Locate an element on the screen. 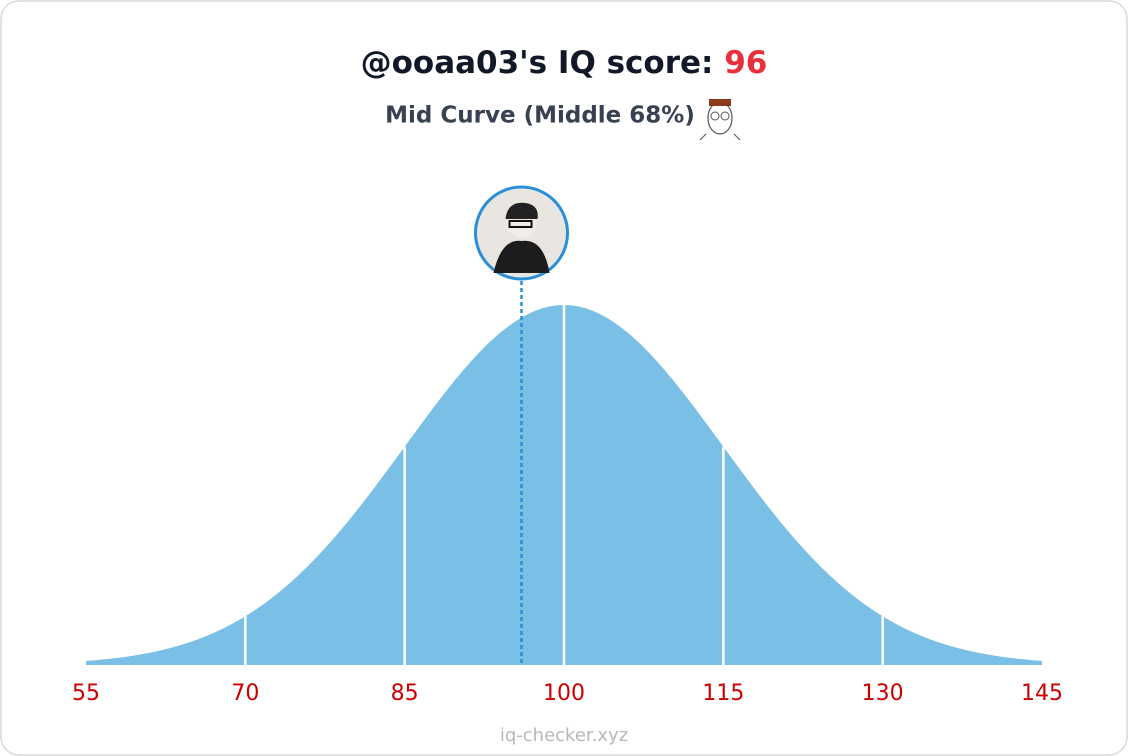  x-tick-label: 100 is located at coordinates (564, 693).